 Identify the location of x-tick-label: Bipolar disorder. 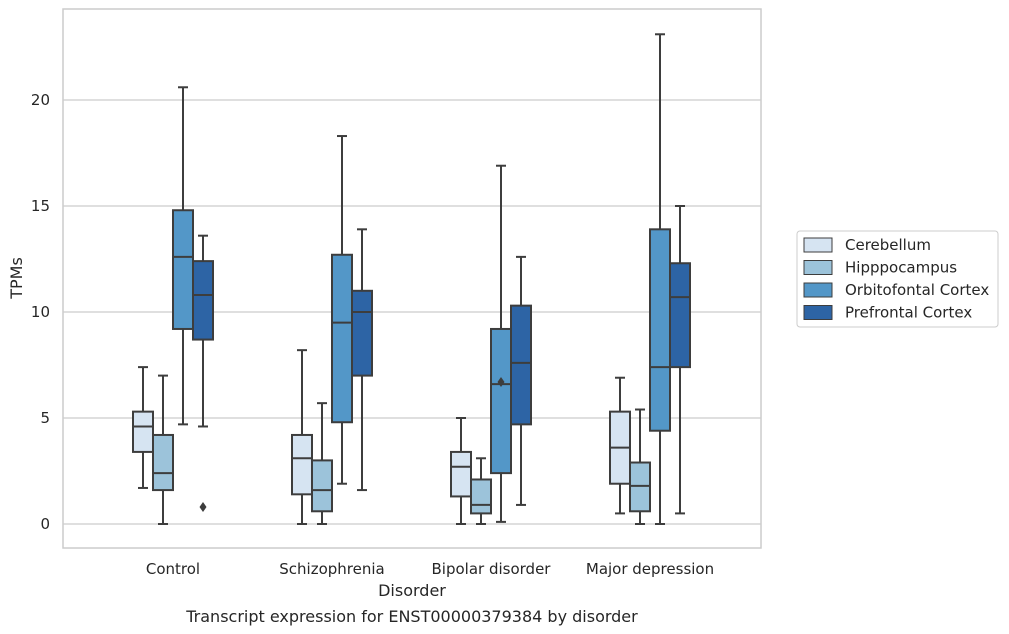
(492, 569).